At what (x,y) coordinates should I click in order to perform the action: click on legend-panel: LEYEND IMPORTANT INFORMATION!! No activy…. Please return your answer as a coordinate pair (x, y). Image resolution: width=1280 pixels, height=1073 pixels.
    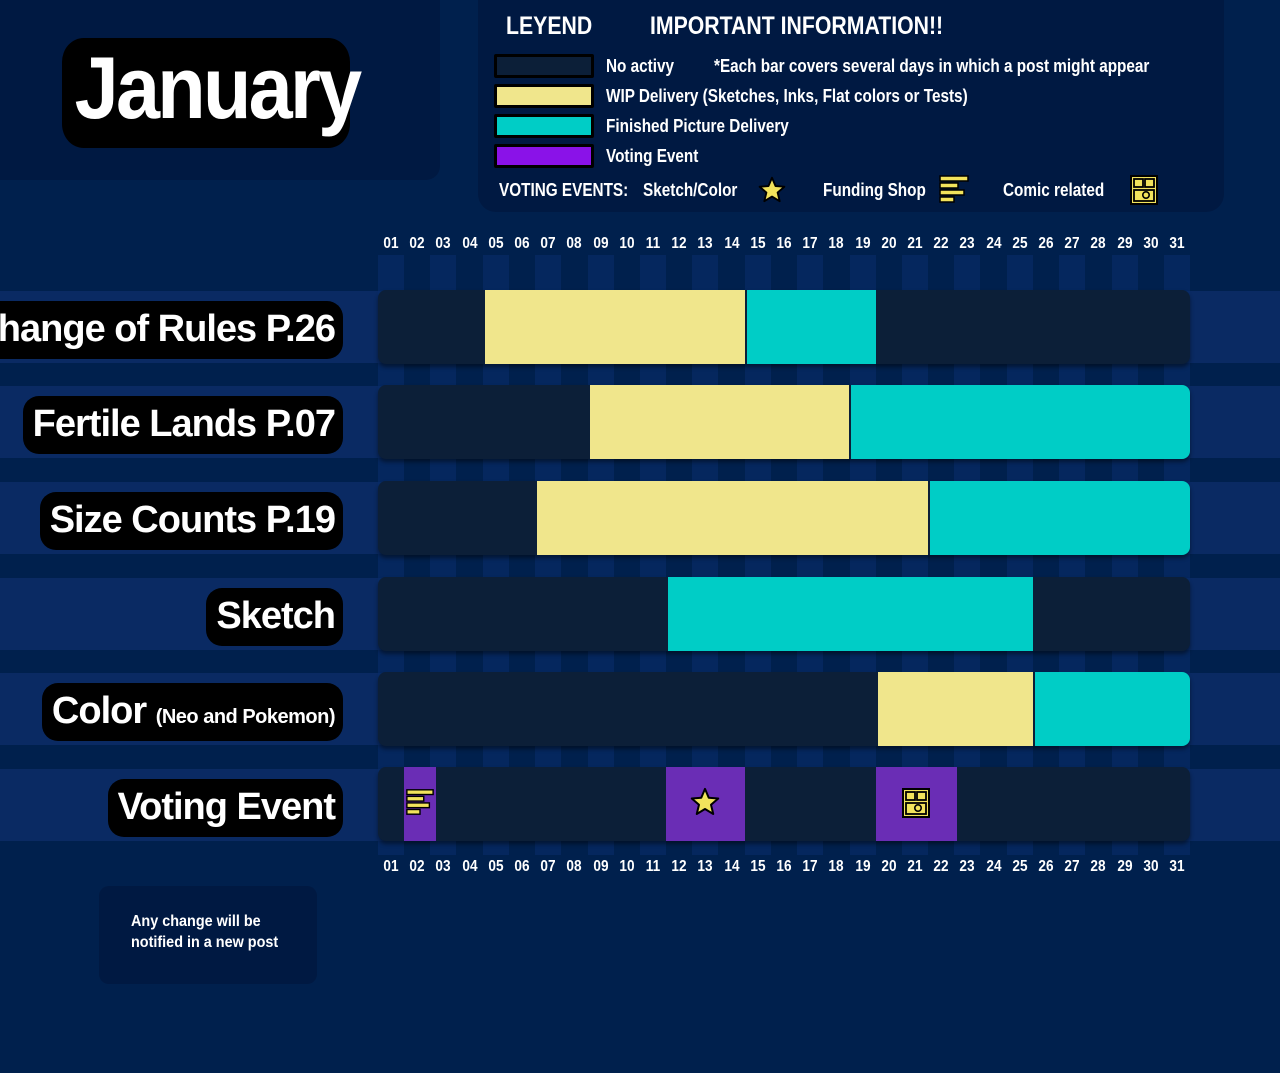
    Looking at the image, I should click on (851, 106).